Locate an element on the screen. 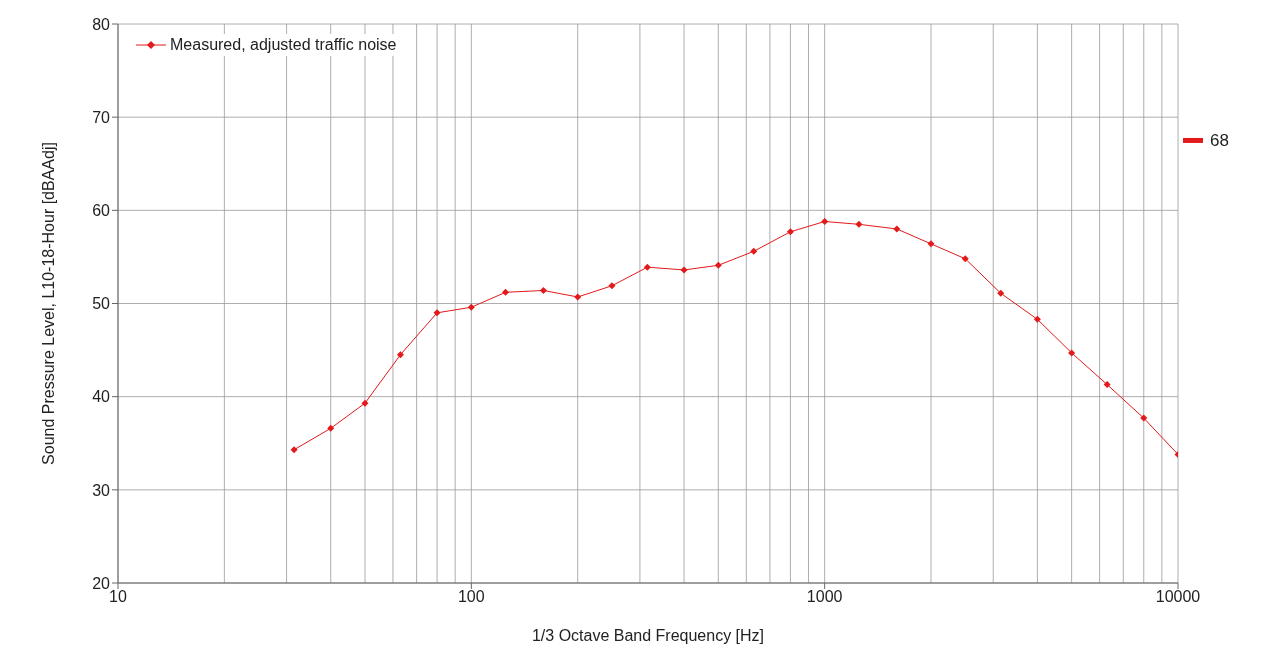 The image size is (1263, 661). y-tick-label: 20 is located at coordinates (101, 583).